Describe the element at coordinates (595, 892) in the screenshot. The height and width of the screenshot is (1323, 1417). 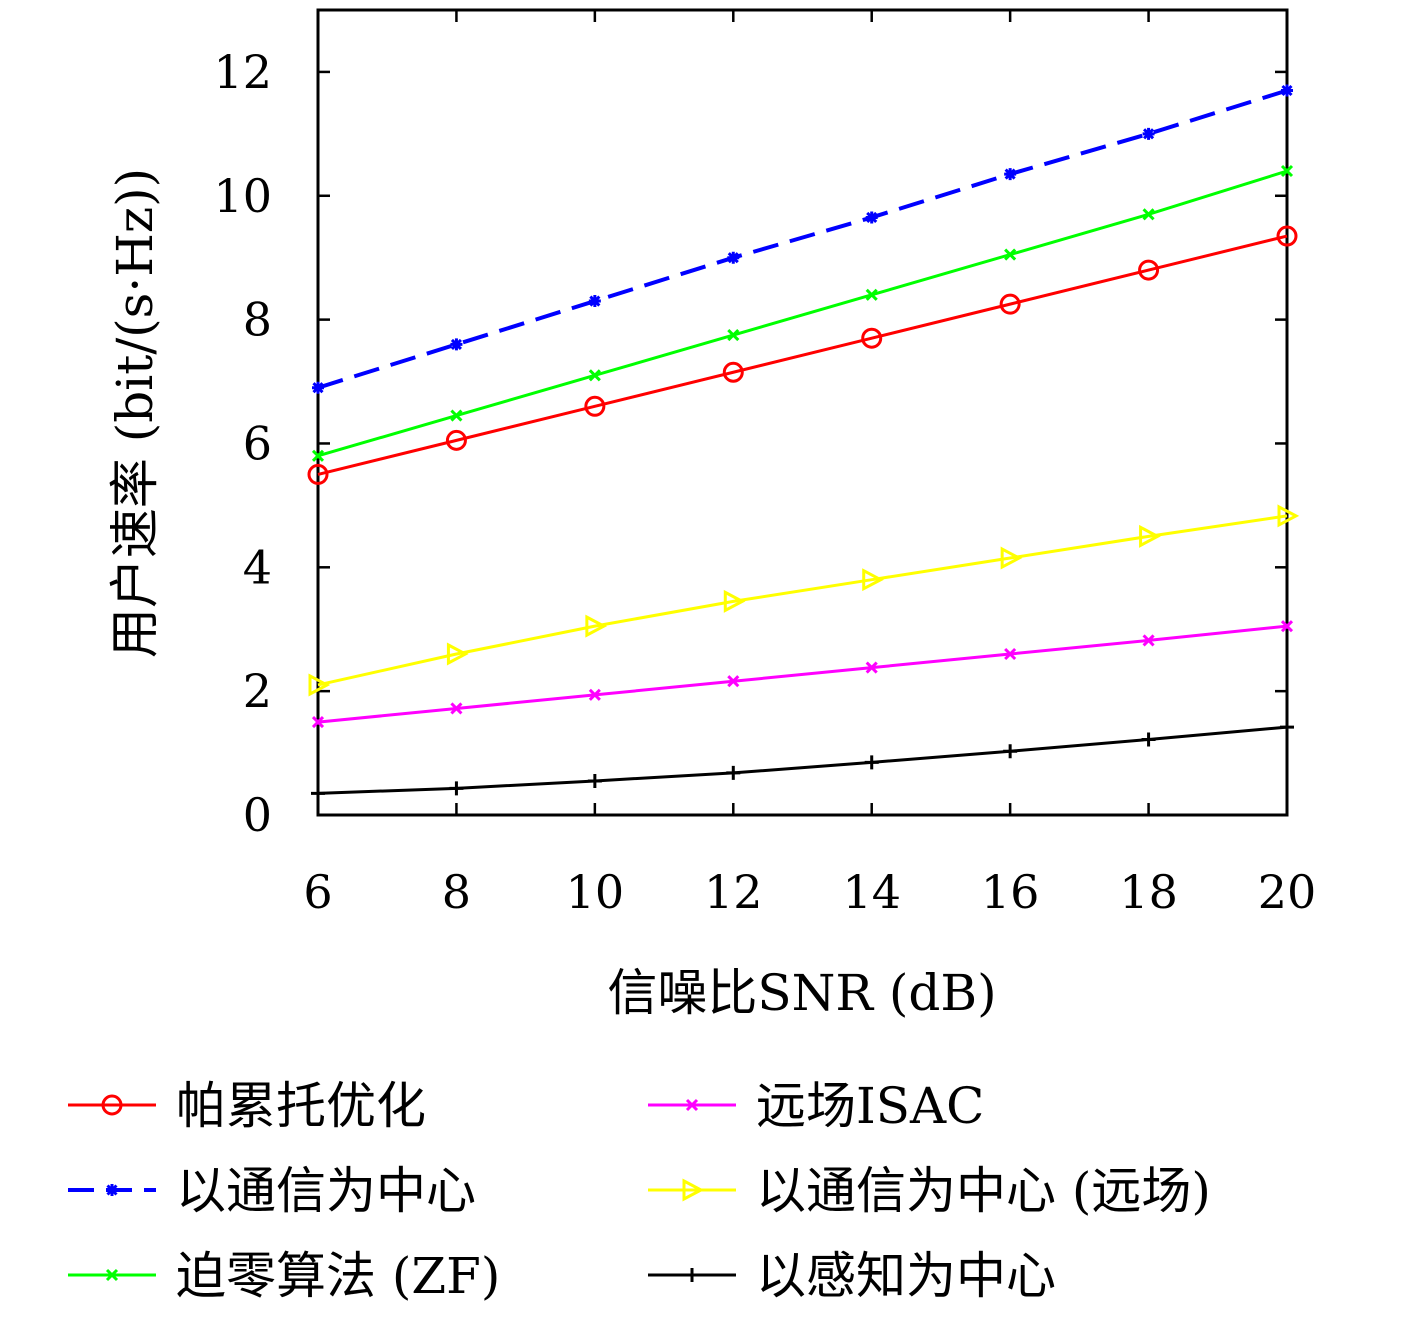
I see `x-tick-label: 10` at that location.